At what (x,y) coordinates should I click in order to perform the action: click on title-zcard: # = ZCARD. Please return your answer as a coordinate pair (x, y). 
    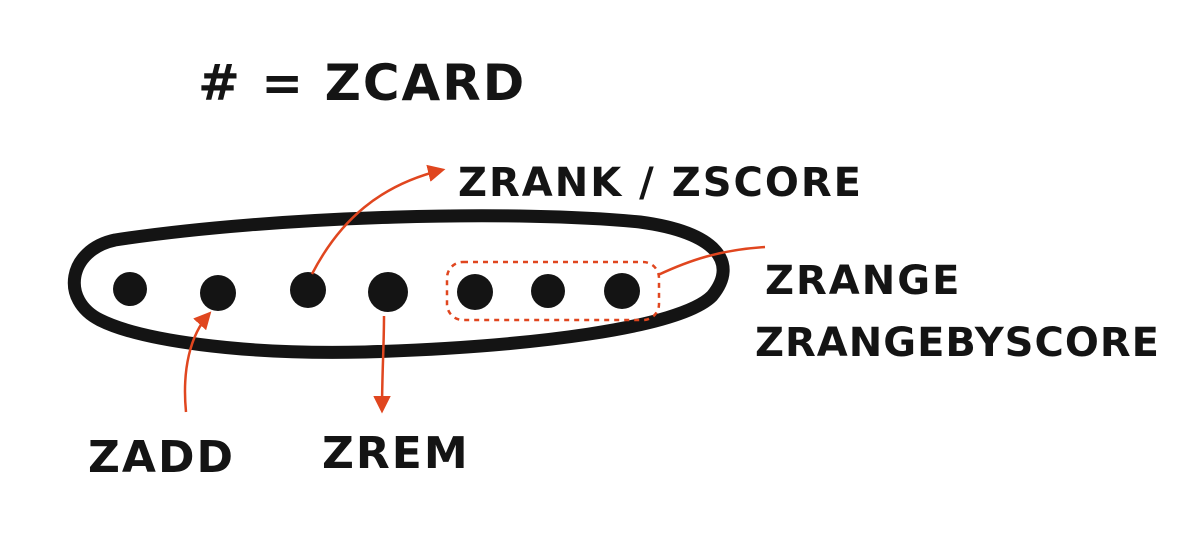
    Looking at the image, I should click on (362, 83).